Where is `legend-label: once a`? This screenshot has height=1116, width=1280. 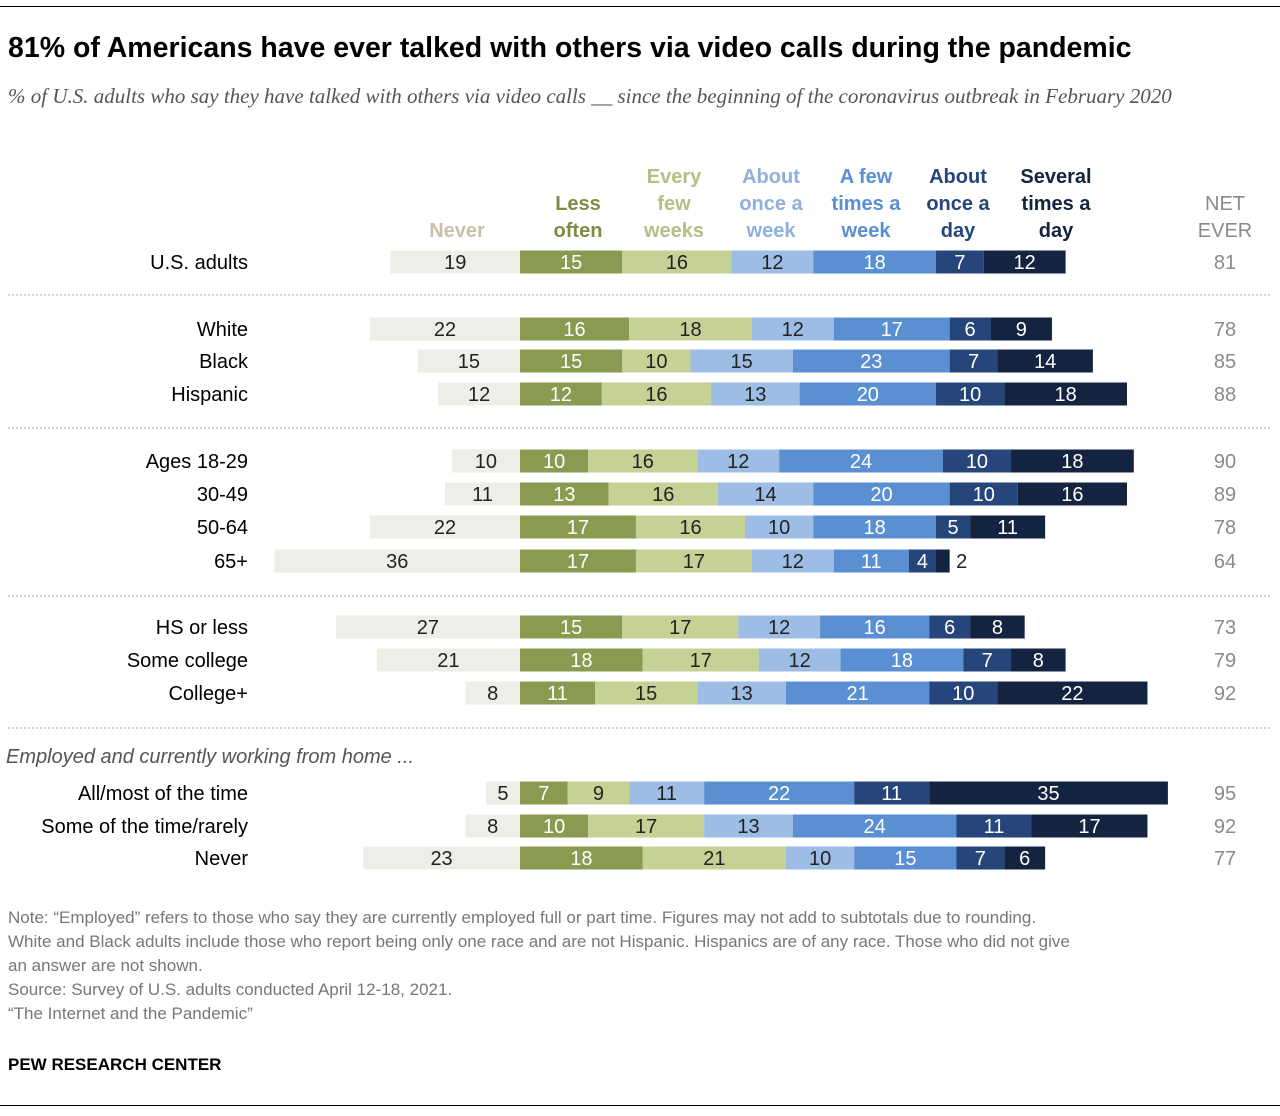 legend-label: once a is located at coordinates (958, 204).